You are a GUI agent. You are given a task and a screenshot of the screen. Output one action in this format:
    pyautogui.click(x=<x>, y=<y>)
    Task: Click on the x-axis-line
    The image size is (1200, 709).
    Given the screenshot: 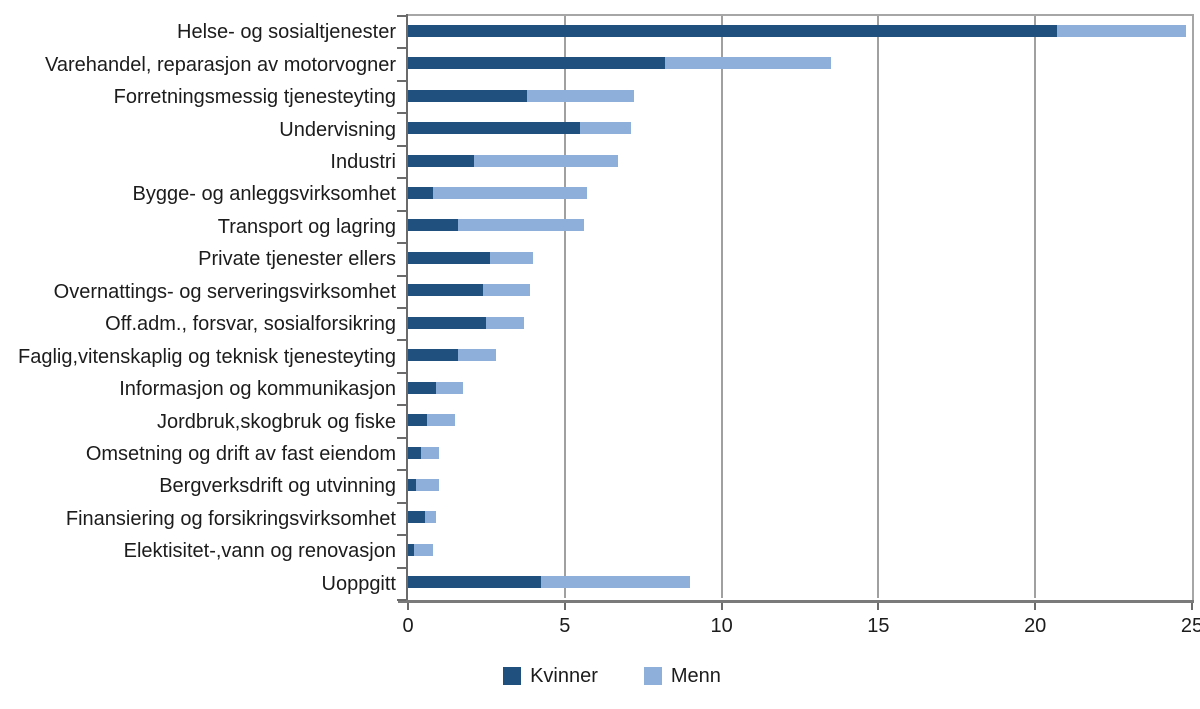 What is the action you would take?
    pyautogui.click(x=796, y=601)
    